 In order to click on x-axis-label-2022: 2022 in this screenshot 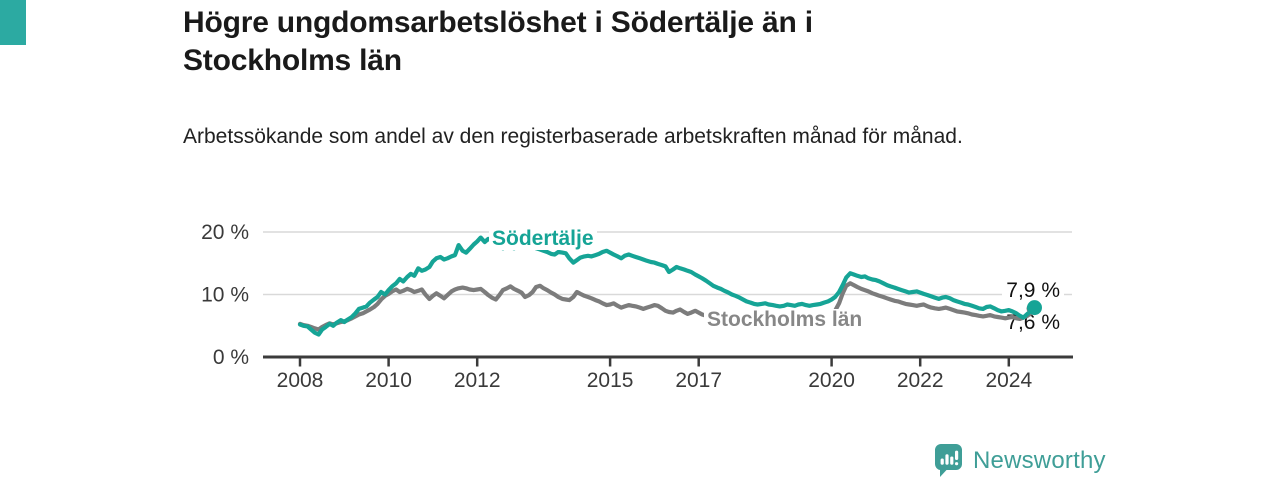, I will do `click(920, 380)`.